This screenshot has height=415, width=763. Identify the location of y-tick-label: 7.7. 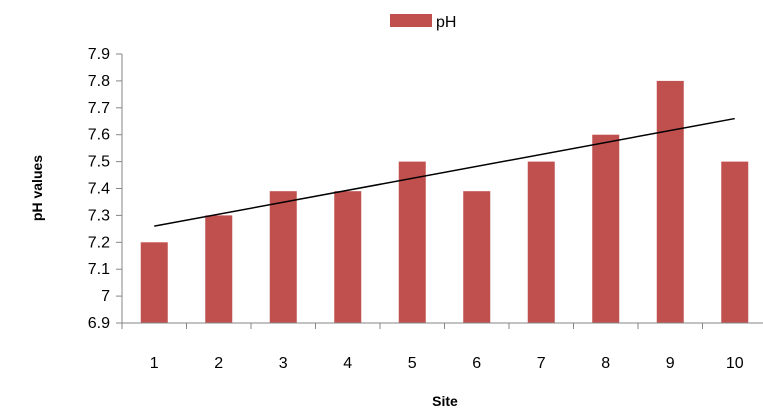
(99, 108).